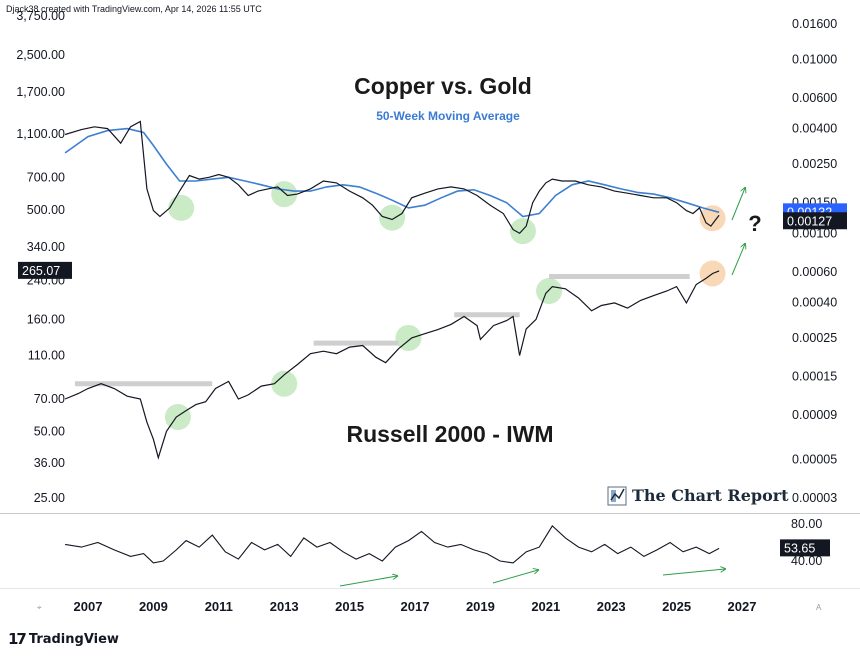 This screenshot has height=658, width=860. What do you see at coordinates (284, 606) in the screenshot?
I see `time-axis-tick: 2013` at bounding box center [284, 606].